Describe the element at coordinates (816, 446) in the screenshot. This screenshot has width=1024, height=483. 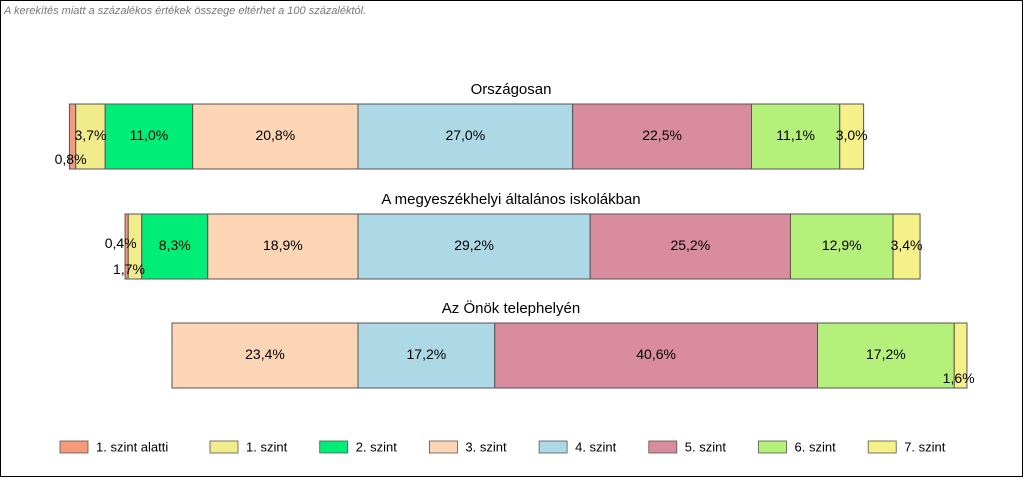
I see `legend-label: 6. szint` at that location.